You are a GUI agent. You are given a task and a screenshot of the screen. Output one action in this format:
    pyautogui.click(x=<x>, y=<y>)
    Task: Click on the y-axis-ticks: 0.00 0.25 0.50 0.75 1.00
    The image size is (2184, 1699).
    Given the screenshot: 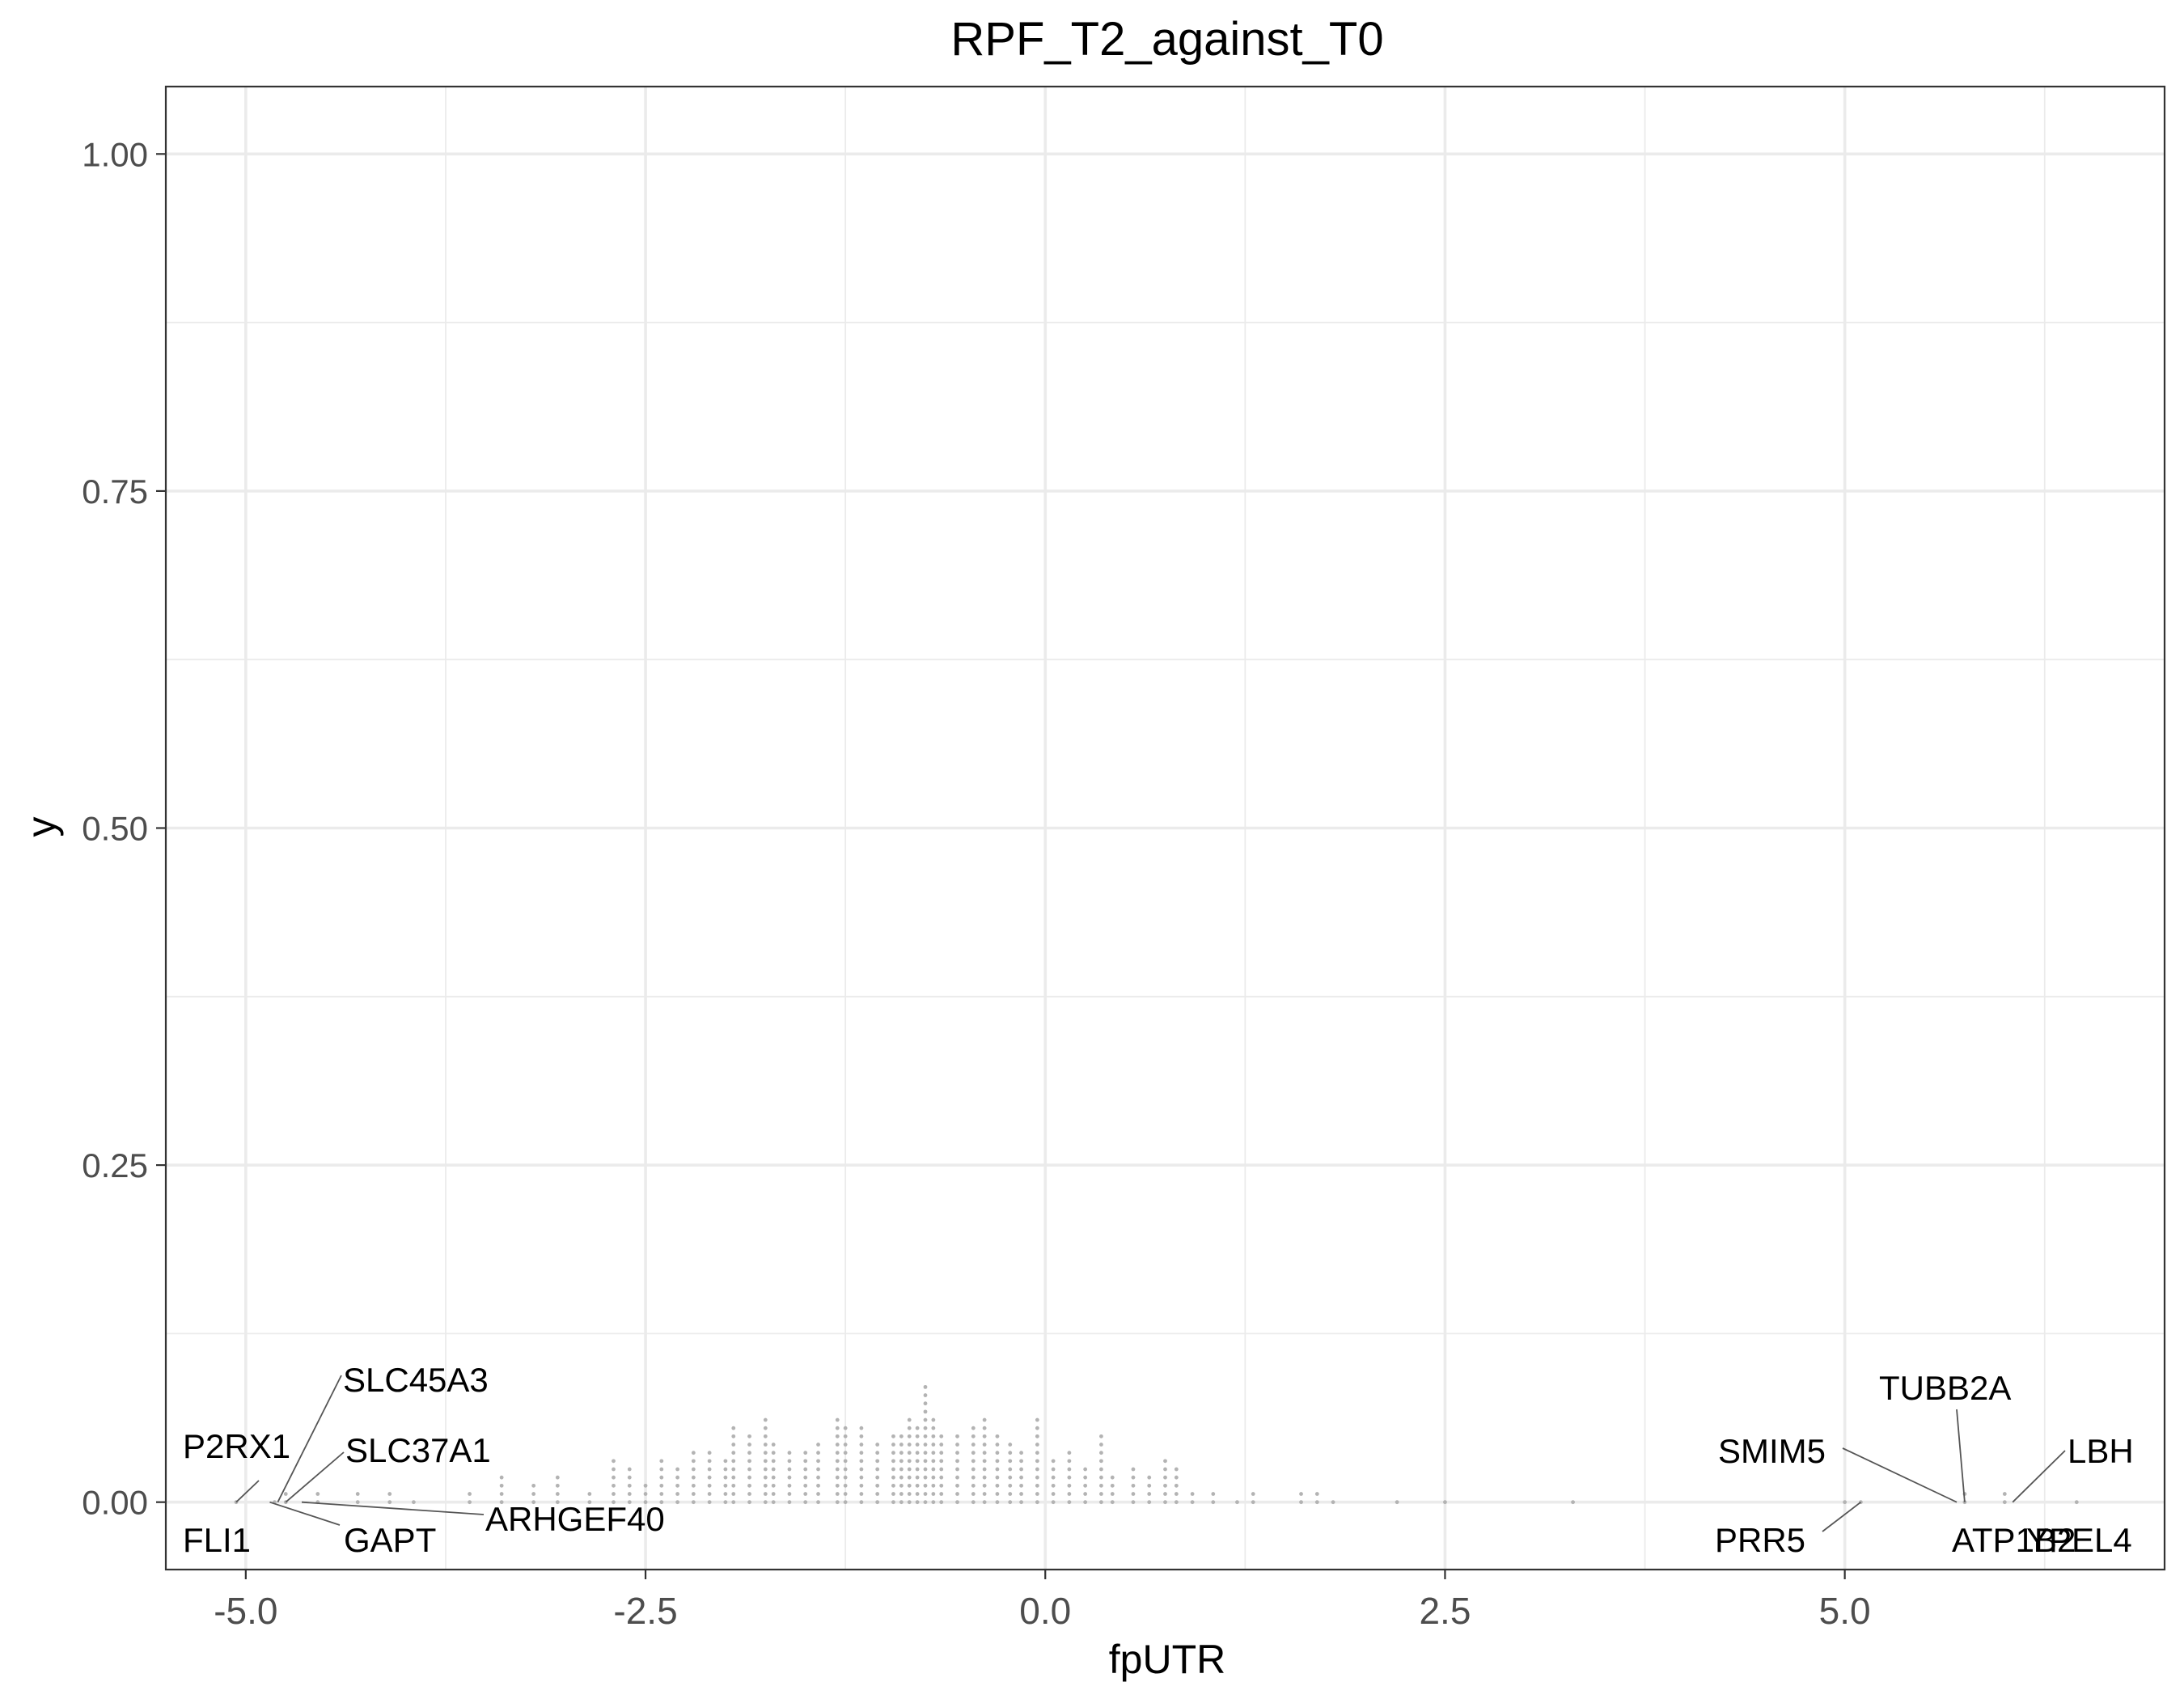 What is the action you would take?
    pyautogui.click(x=124, y=828)
    